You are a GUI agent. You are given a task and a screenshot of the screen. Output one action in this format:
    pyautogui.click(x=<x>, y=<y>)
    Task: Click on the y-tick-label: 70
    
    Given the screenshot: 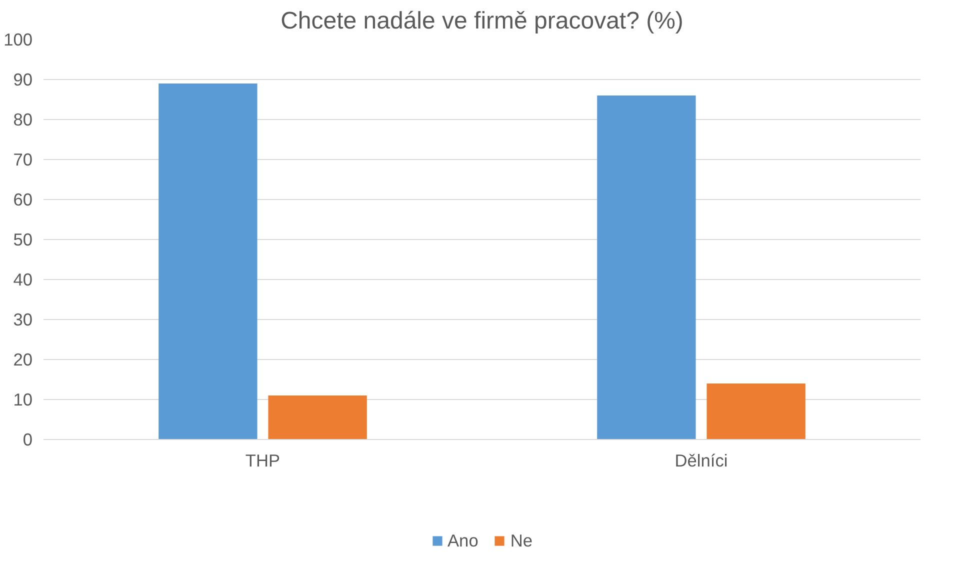 What is the action you would take?
    pyautogui.click(x=23, y=160)
    